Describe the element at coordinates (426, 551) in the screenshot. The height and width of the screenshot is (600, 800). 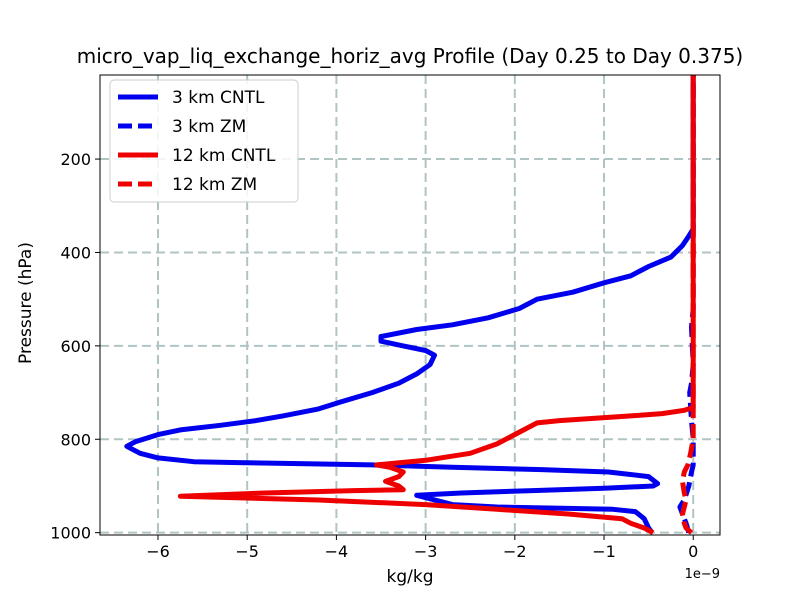
I see `x-tick-label: −3` at that location.